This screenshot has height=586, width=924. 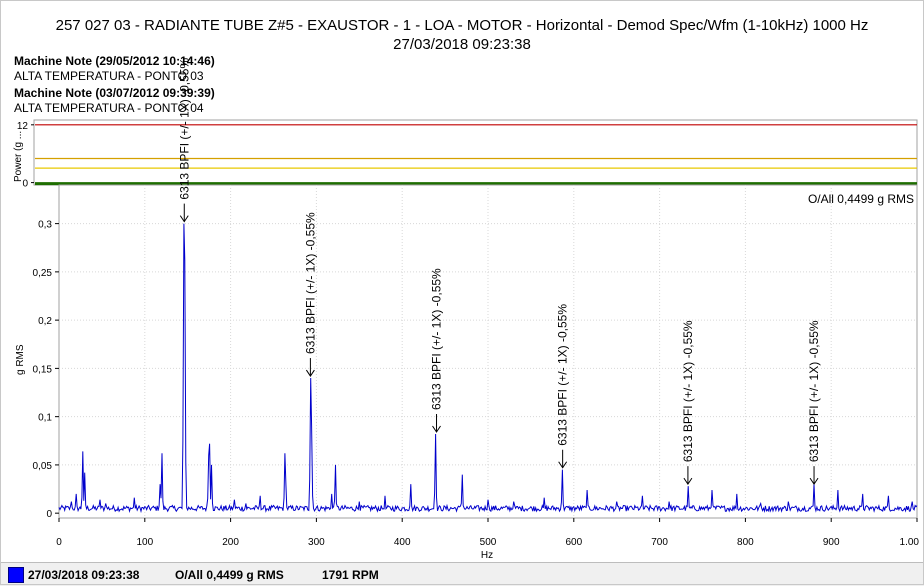 What do you see at coordinates (144, 542) in the screenshot?
I see `x-tick-label: 100` at bounding box center [144, 542].